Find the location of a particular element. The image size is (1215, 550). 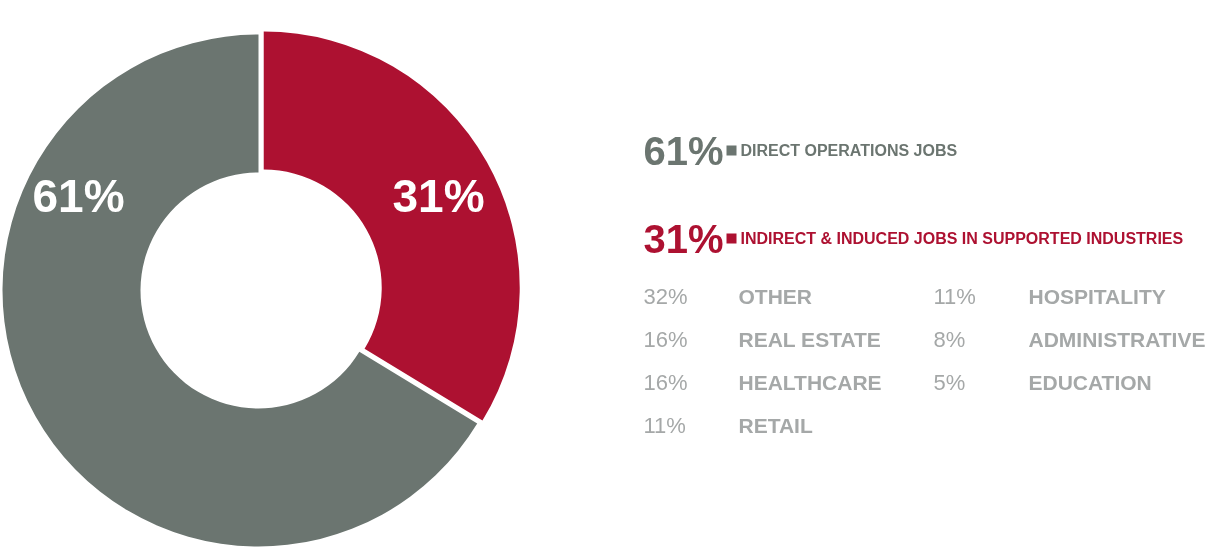

text: OTHER is located at coordinates (775, 296).